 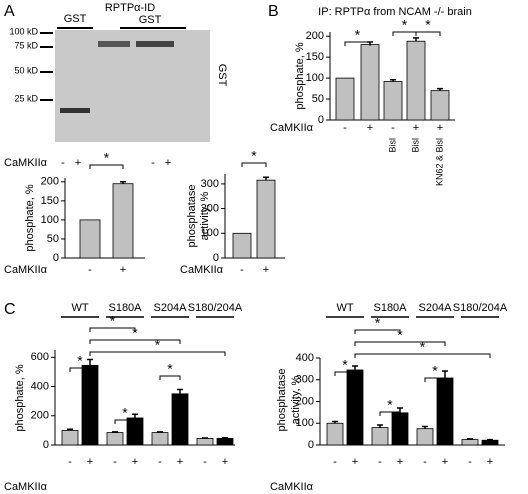 I want to click on condition-label: -, so click(x=153, y=163).